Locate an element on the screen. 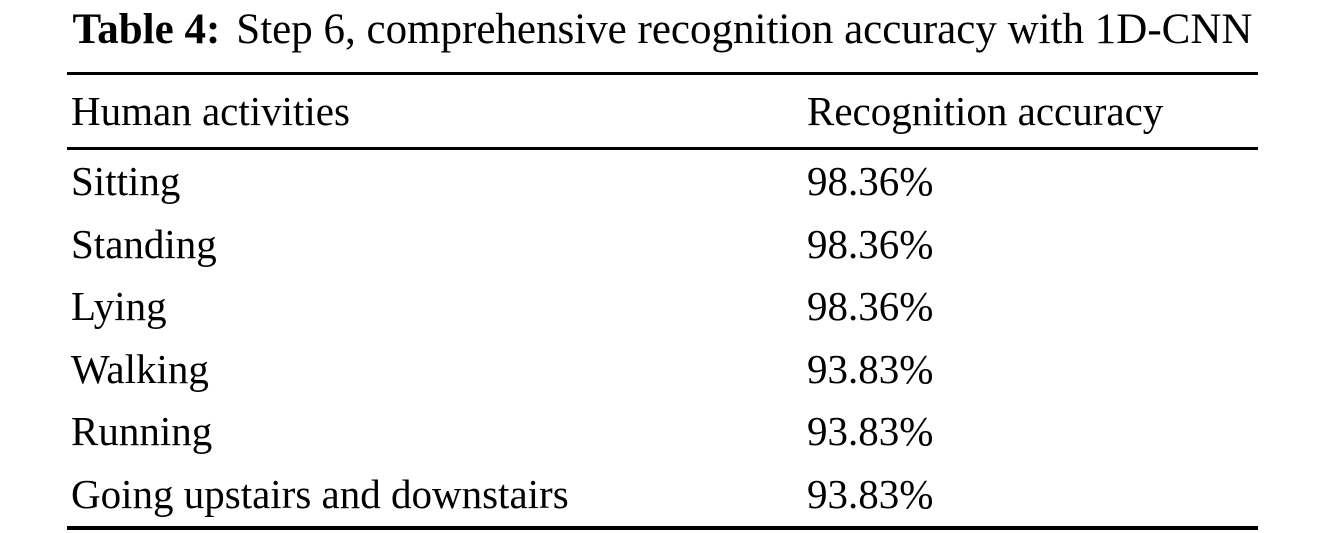 The width and height of the screenshot is (1325, 533). column-header-human-activities: Human activities is located at coordinates (210, 110).